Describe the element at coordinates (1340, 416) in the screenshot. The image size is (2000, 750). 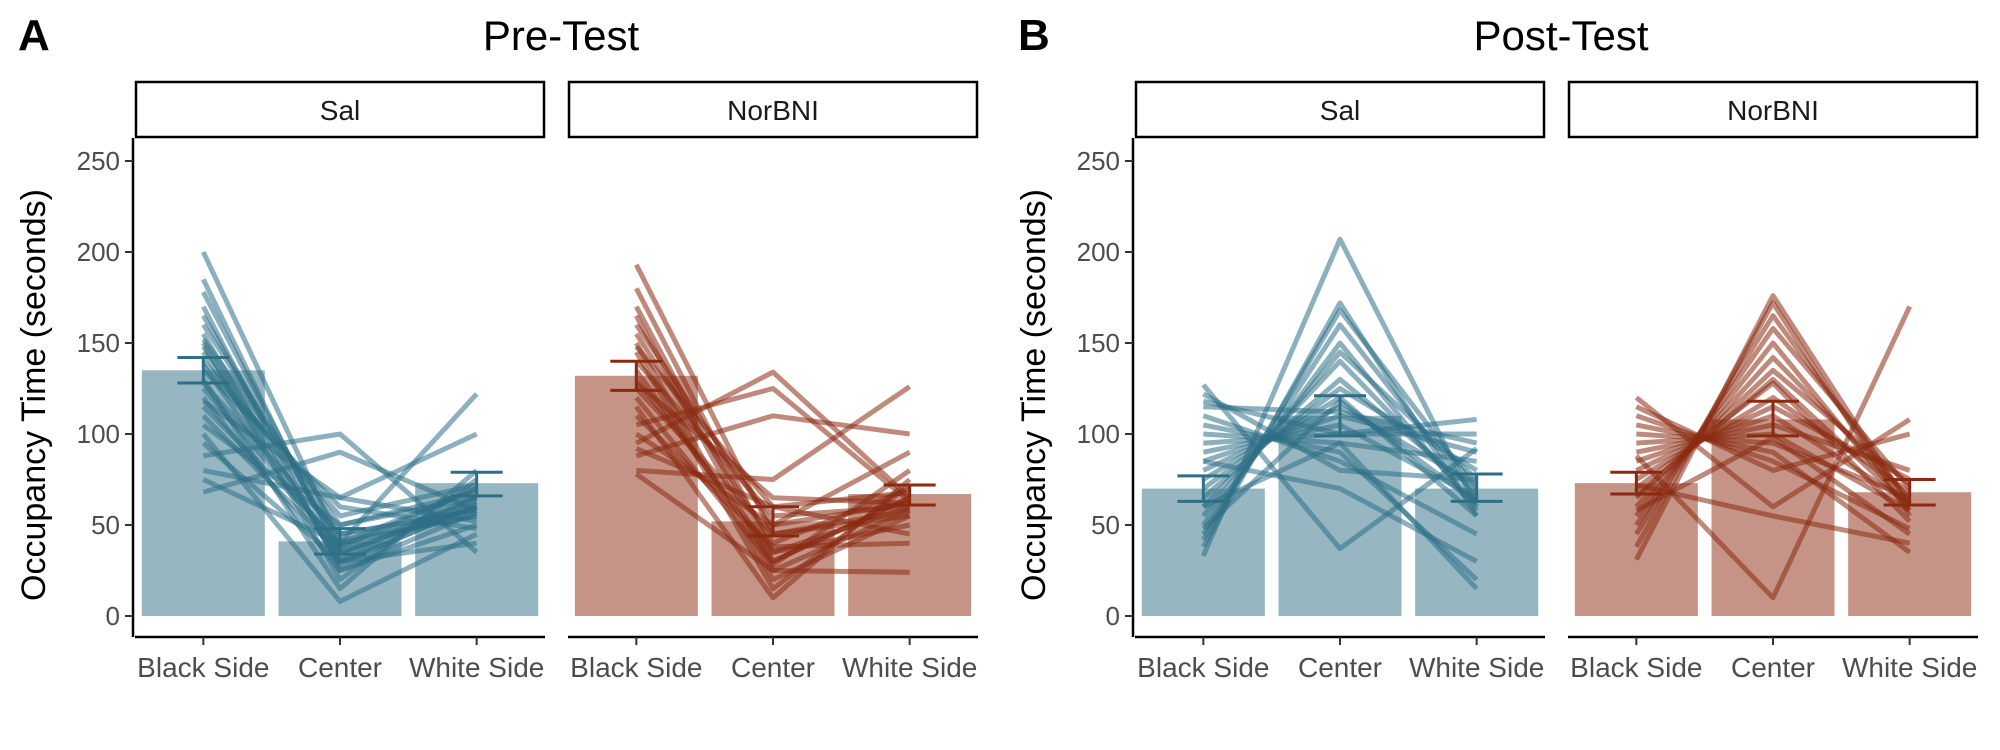
I see `panel-b-facet-sal-error-bar-center` at that location.